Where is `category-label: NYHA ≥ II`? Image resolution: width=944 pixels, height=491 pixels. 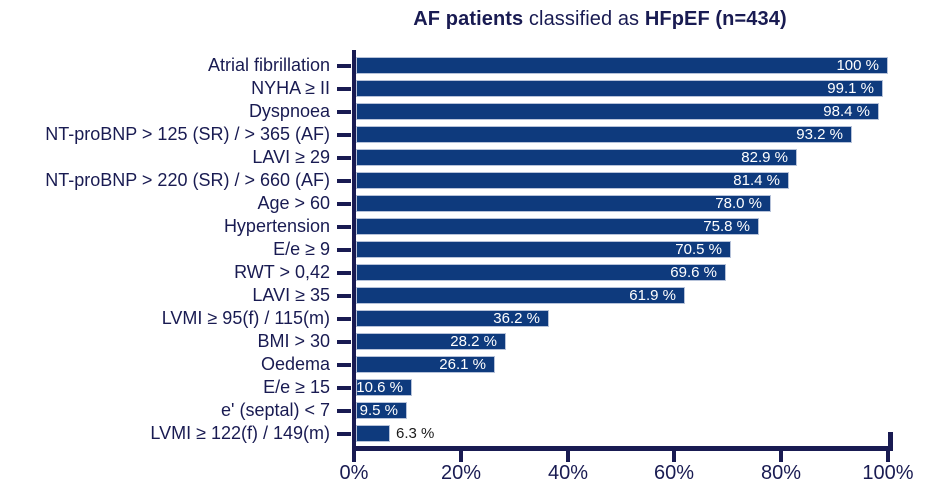
category-label: NYHA ≥ II is located at coordinates (290, 88).